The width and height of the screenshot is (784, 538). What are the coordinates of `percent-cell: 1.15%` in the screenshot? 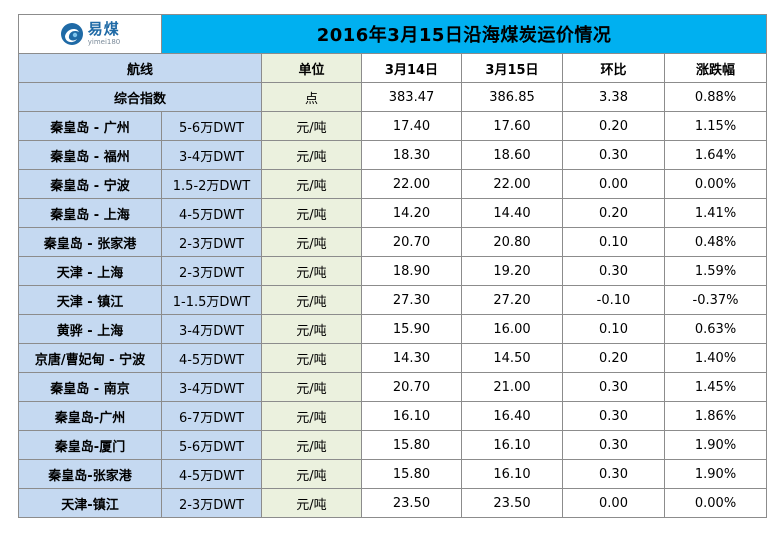 It's located at (715, 126).